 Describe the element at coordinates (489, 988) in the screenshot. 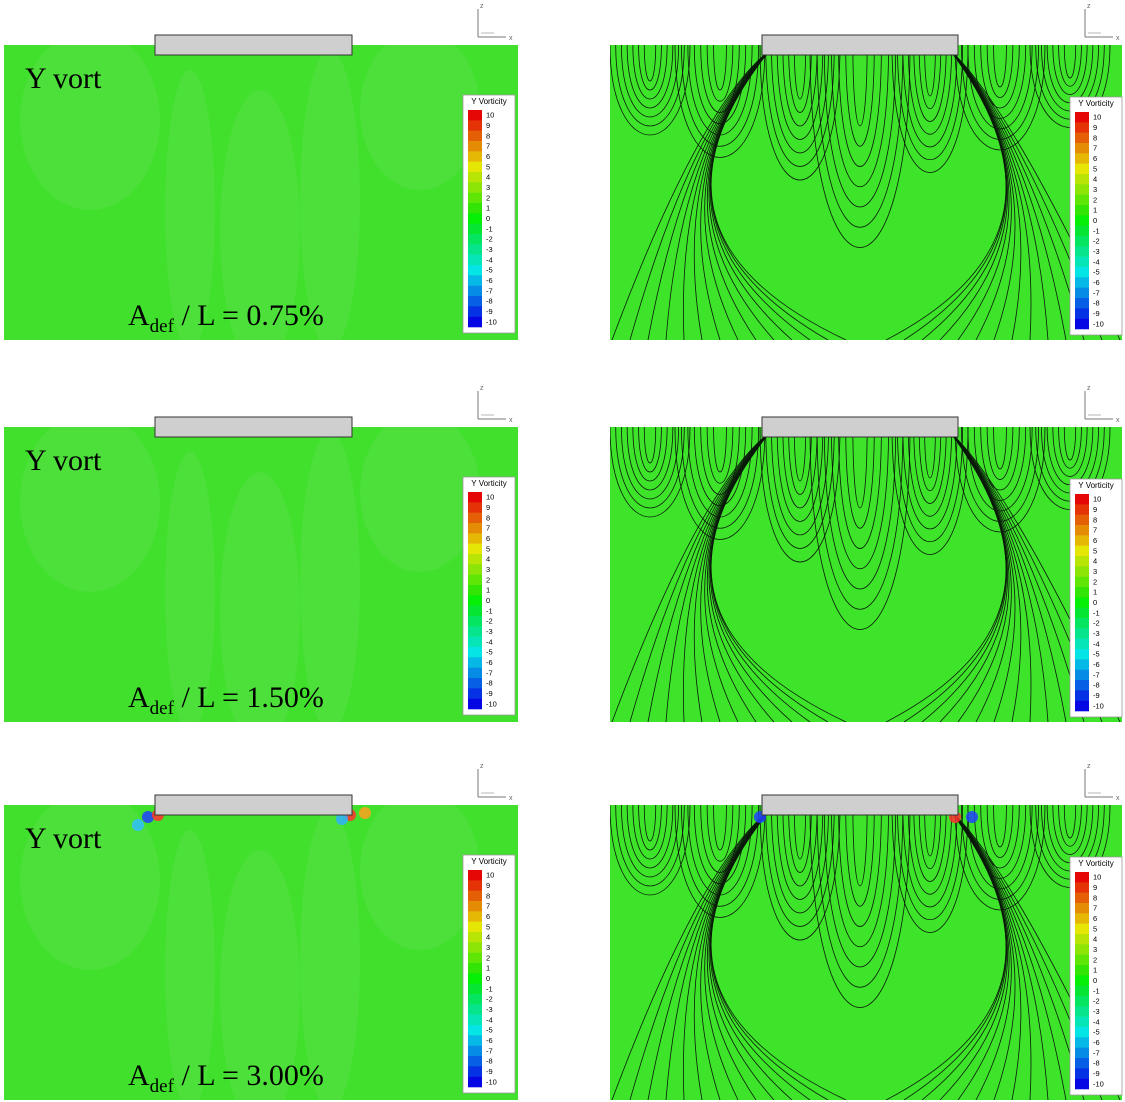

I see `colorbar-tick-label: -1` at that location.